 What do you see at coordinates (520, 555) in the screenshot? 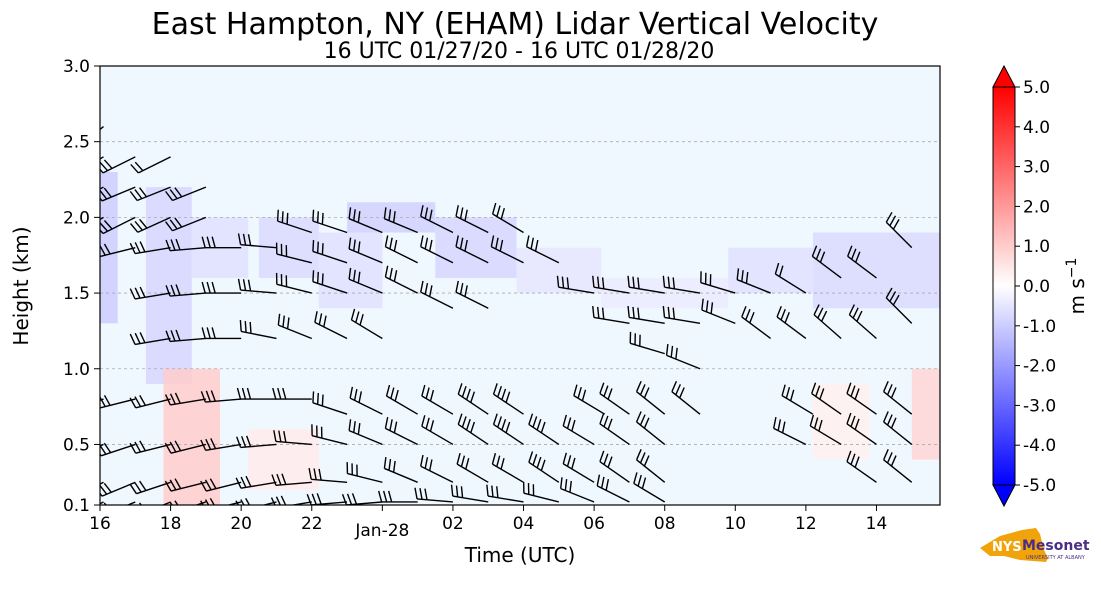
I see `x-axis-label: Time (UTC)` at bounding box center [520, 555].